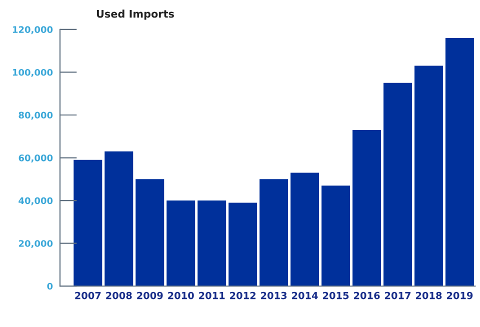 The height and width of the screenshot is (327, 480). What do you see at coordinates (181, 296) in the screenshot?
I see `x-tick-label: 2010` at bounding box center [181, 296].